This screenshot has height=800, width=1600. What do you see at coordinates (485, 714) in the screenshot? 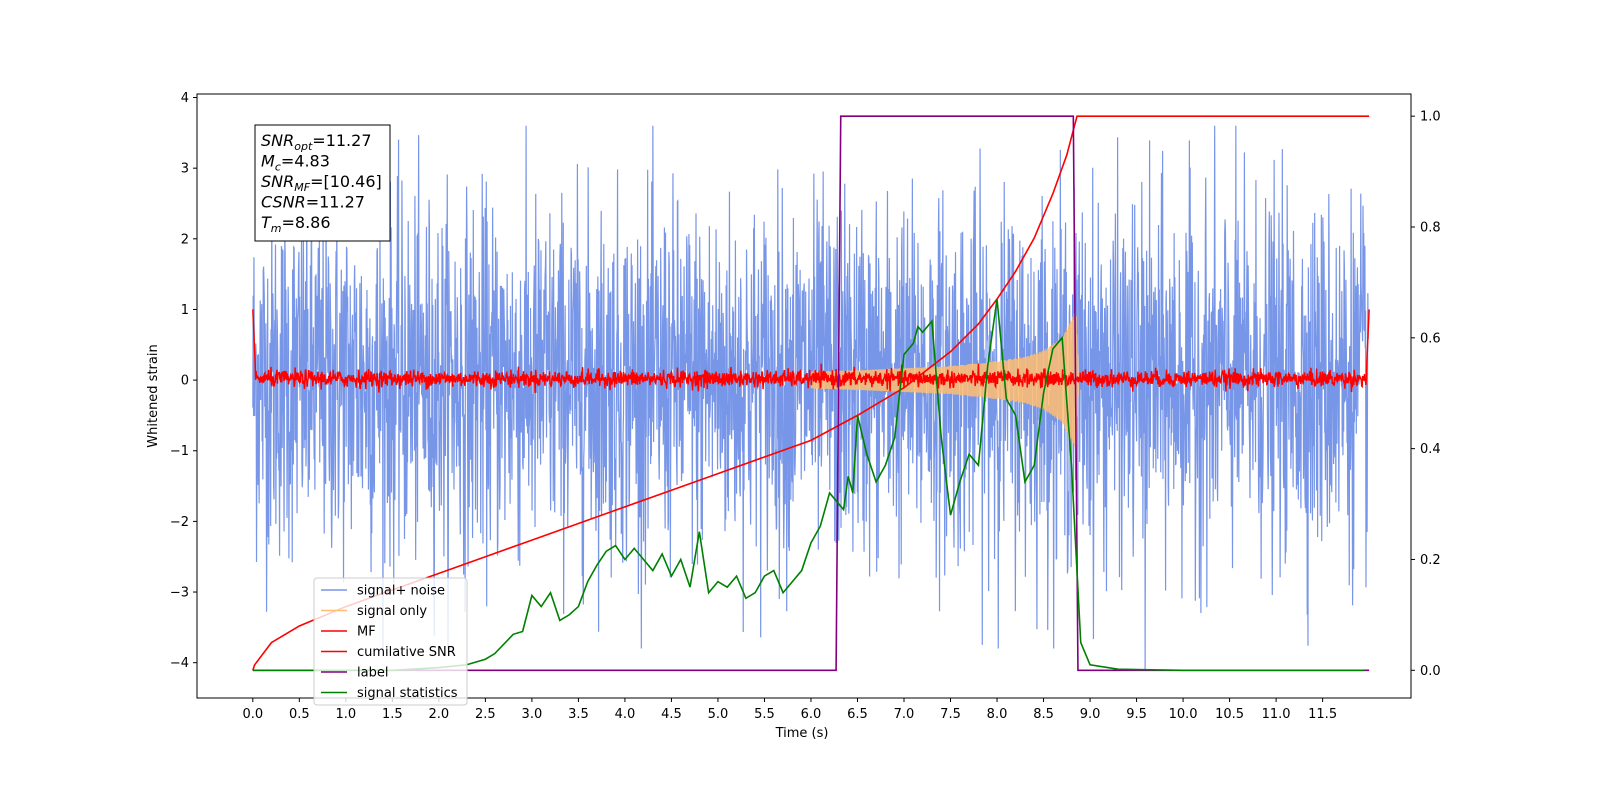
I see `x-tick-label: 2.5` at bounding box center [485, 714].